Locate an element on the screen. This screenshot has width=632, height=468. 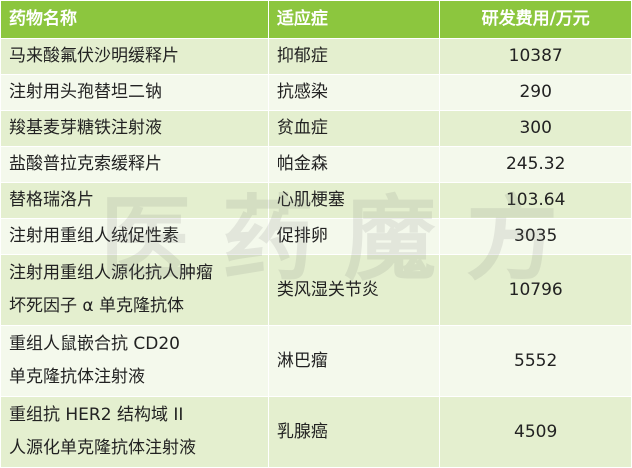
table-row: 替格瑞洛片 心肌梗塞 103.64 is located at coordinates (316, 200).